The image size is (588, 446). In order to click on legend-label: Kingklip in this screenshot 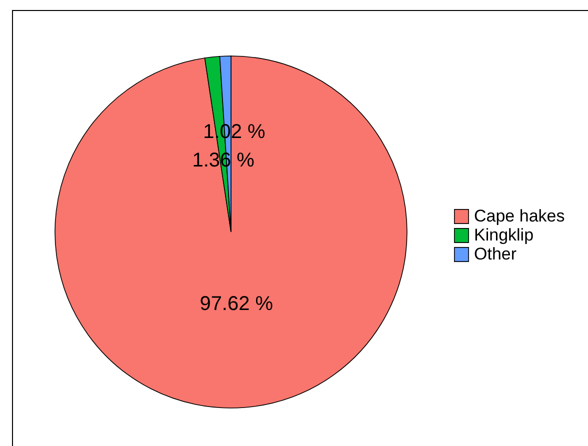, I will do `click(504, 235)`.